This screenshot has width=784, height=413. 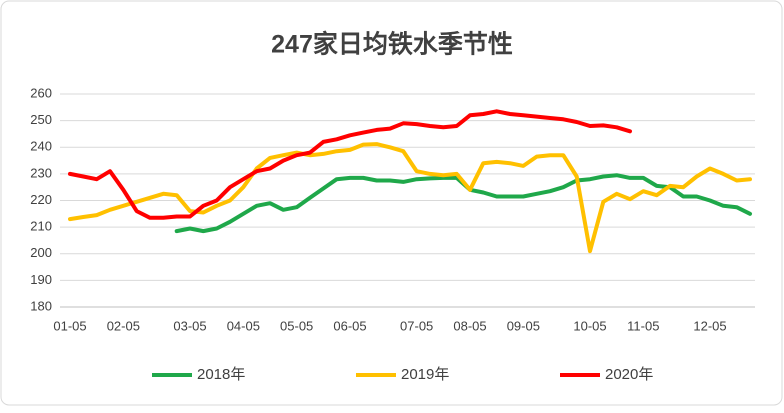 What do you see at coordinates (425, 374) in the screenshot?
I see `legend-label: 2019年` at bounding box center [425, 374].